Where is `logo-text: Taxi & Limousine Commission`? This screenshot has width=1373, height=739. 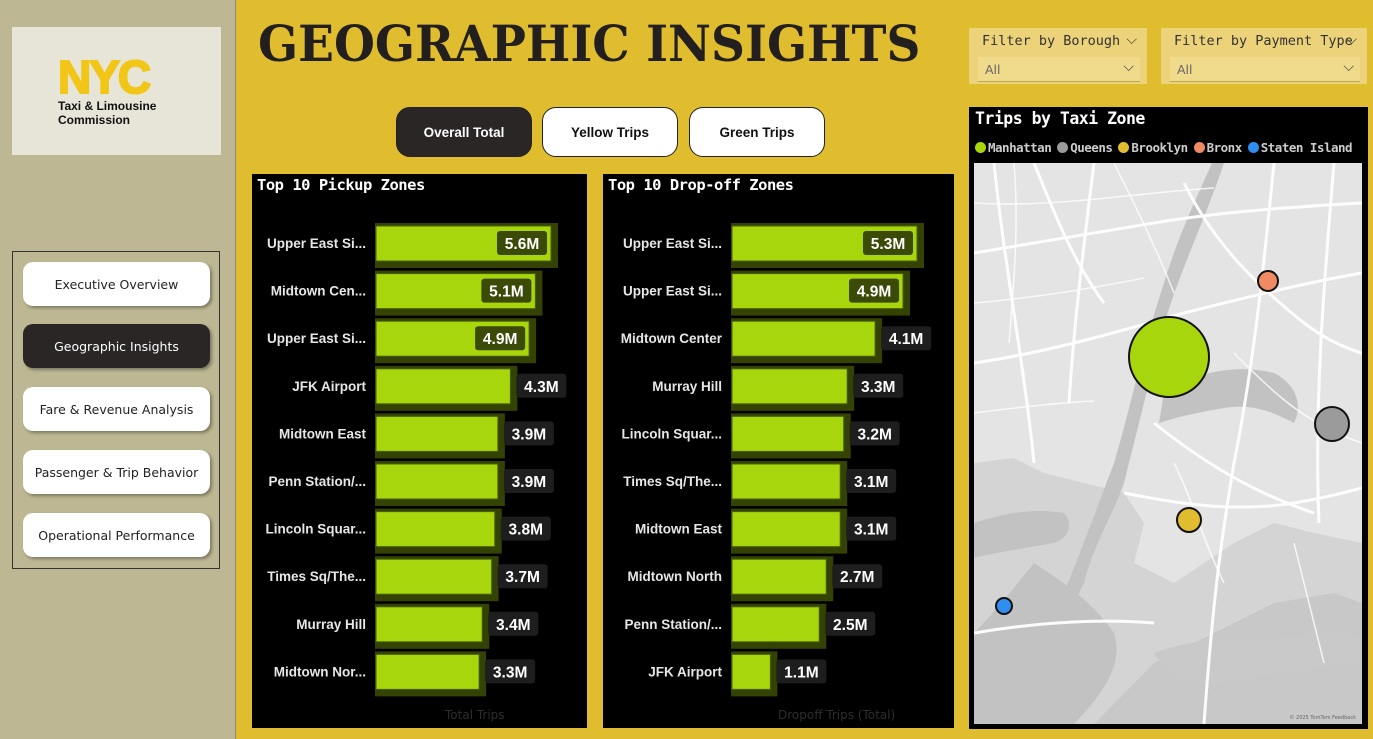
logo-text: Taxi & Limousine Commission is located at coordinates (107, 113).